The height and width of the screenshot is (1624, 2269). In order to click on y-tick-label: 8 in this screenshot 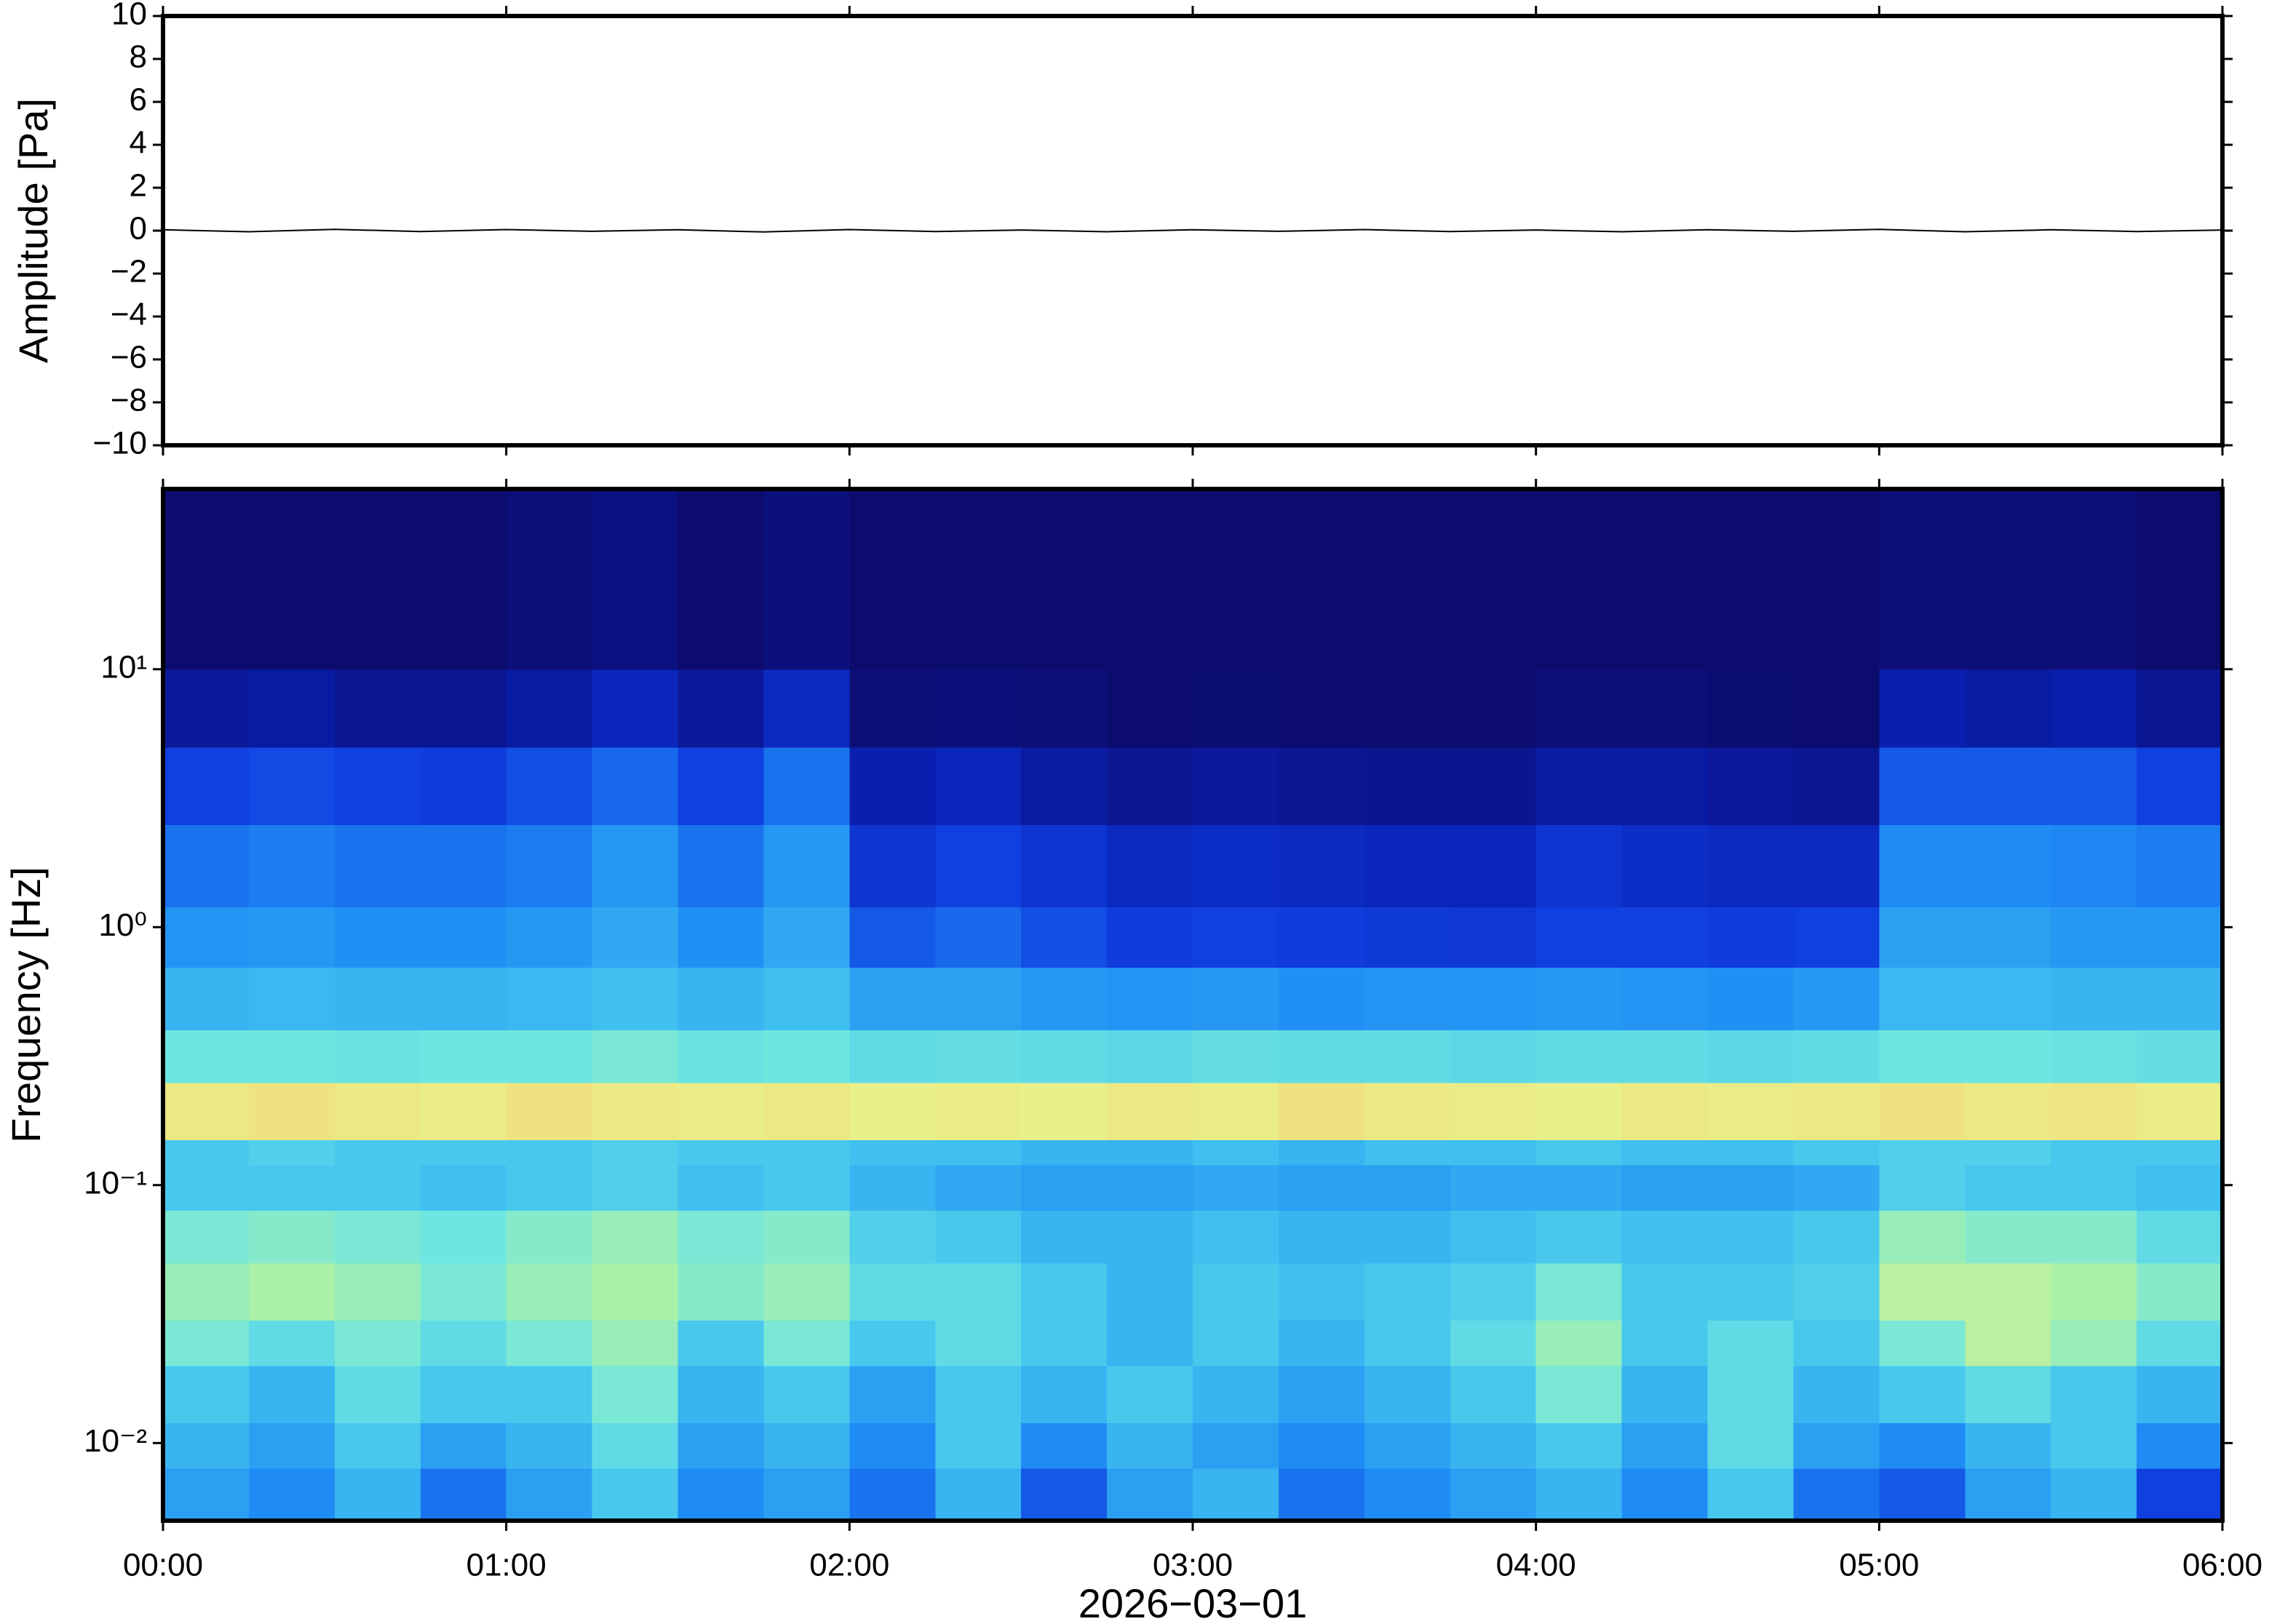, I will do `click(138, 57)`.